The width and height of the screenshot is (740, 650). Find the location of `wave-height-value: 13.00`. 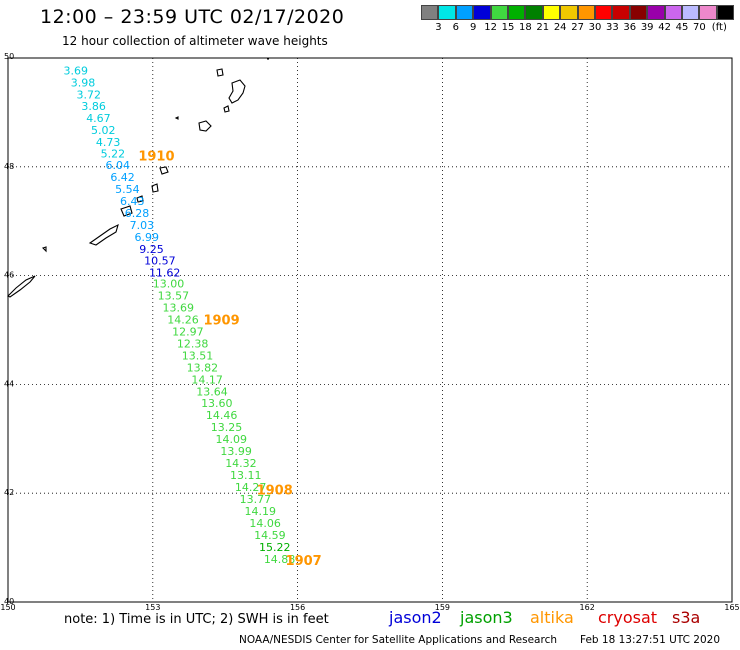

wave-height-value: 13.00 is located at coordinates (169, 284).